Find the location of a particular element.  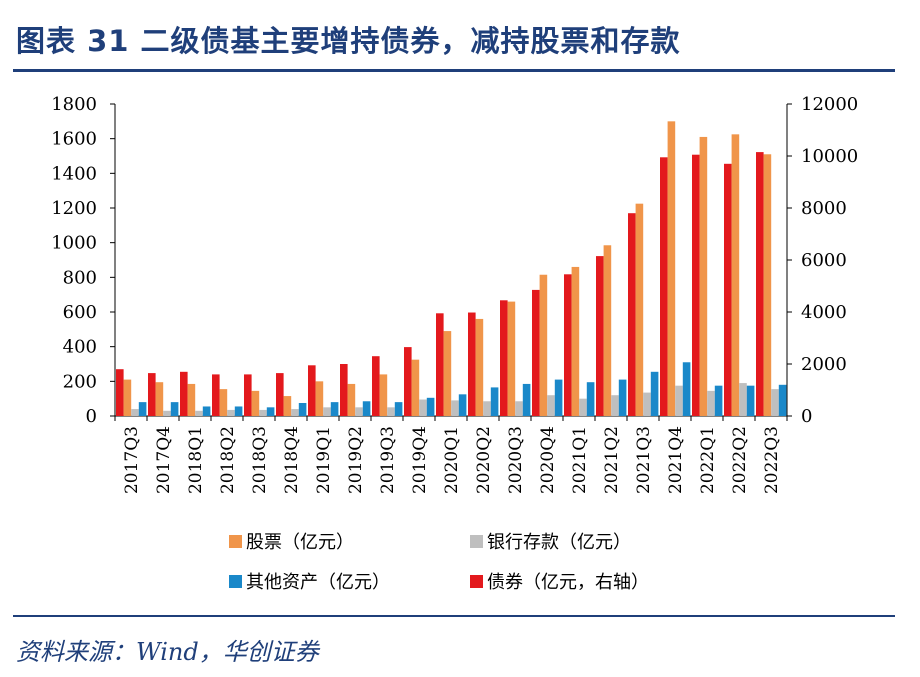

source-note: 资料来源：Wind，华创证券 is located at coordinates (167, 652).